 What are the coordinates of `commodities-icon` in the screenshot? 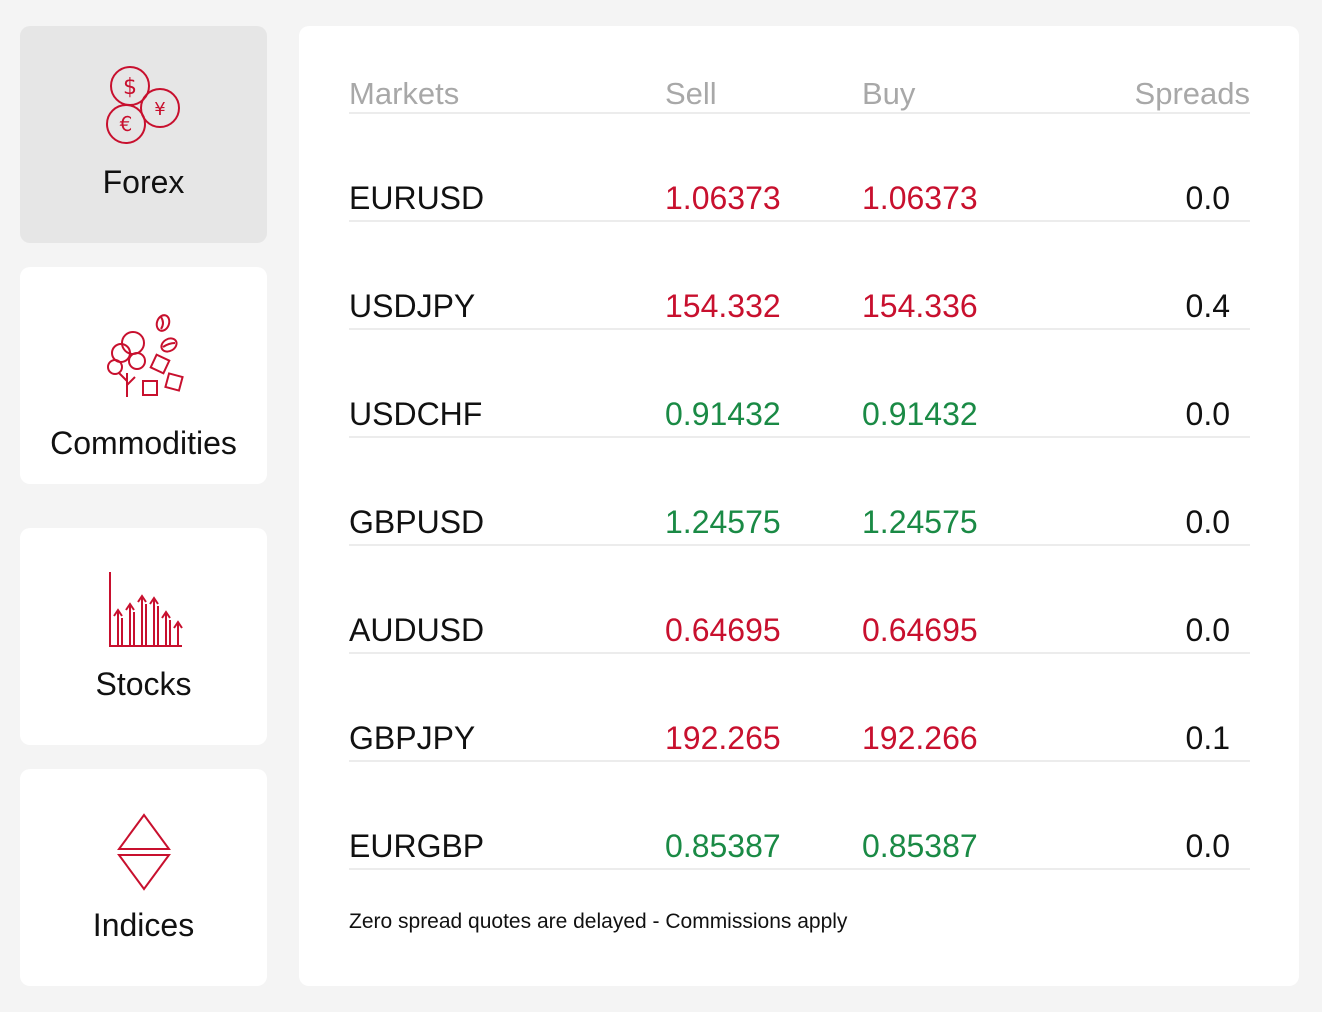 It's located at (143, 358).